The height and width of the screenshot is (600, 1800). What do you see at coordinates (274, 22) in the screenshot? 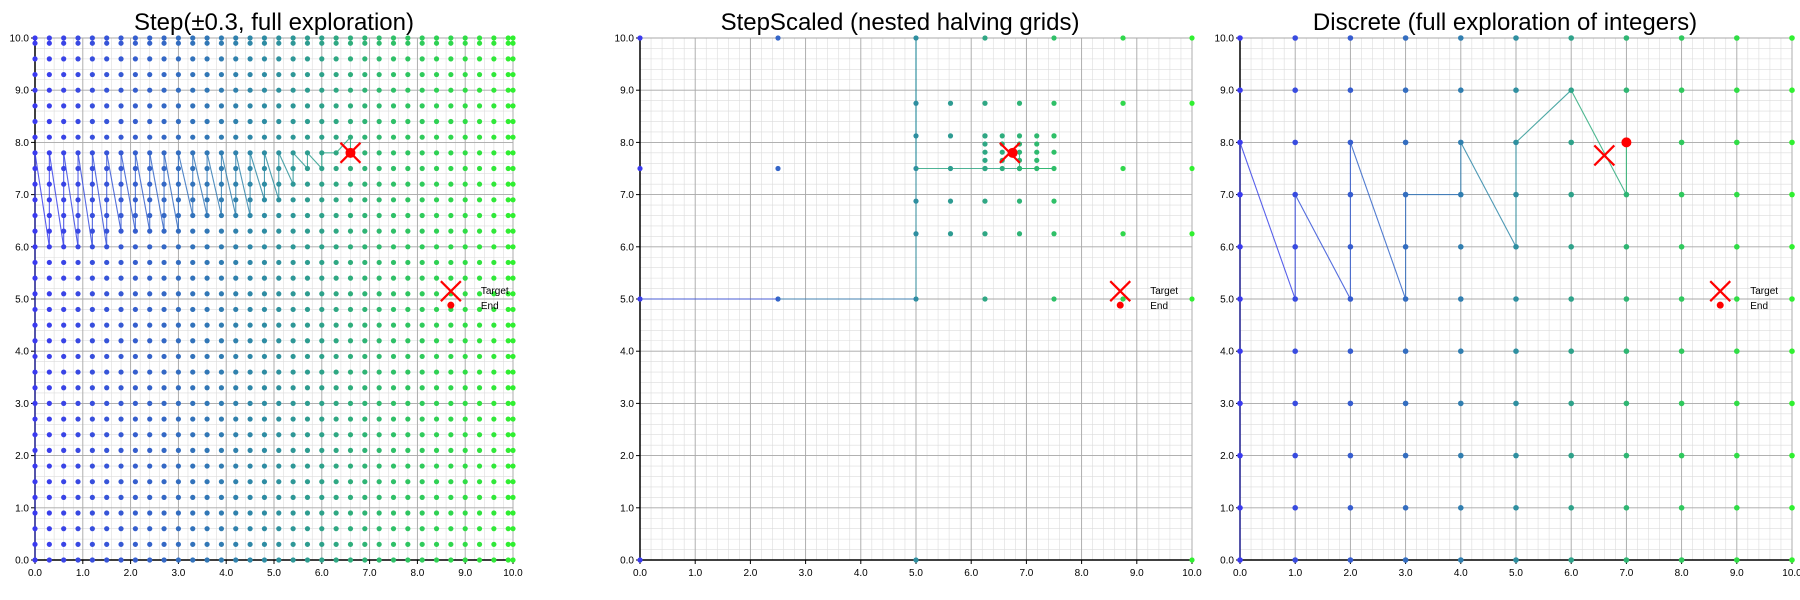
I see `chart-title: Step(±0.3, full exploration)` at bounding box center [274, 22].